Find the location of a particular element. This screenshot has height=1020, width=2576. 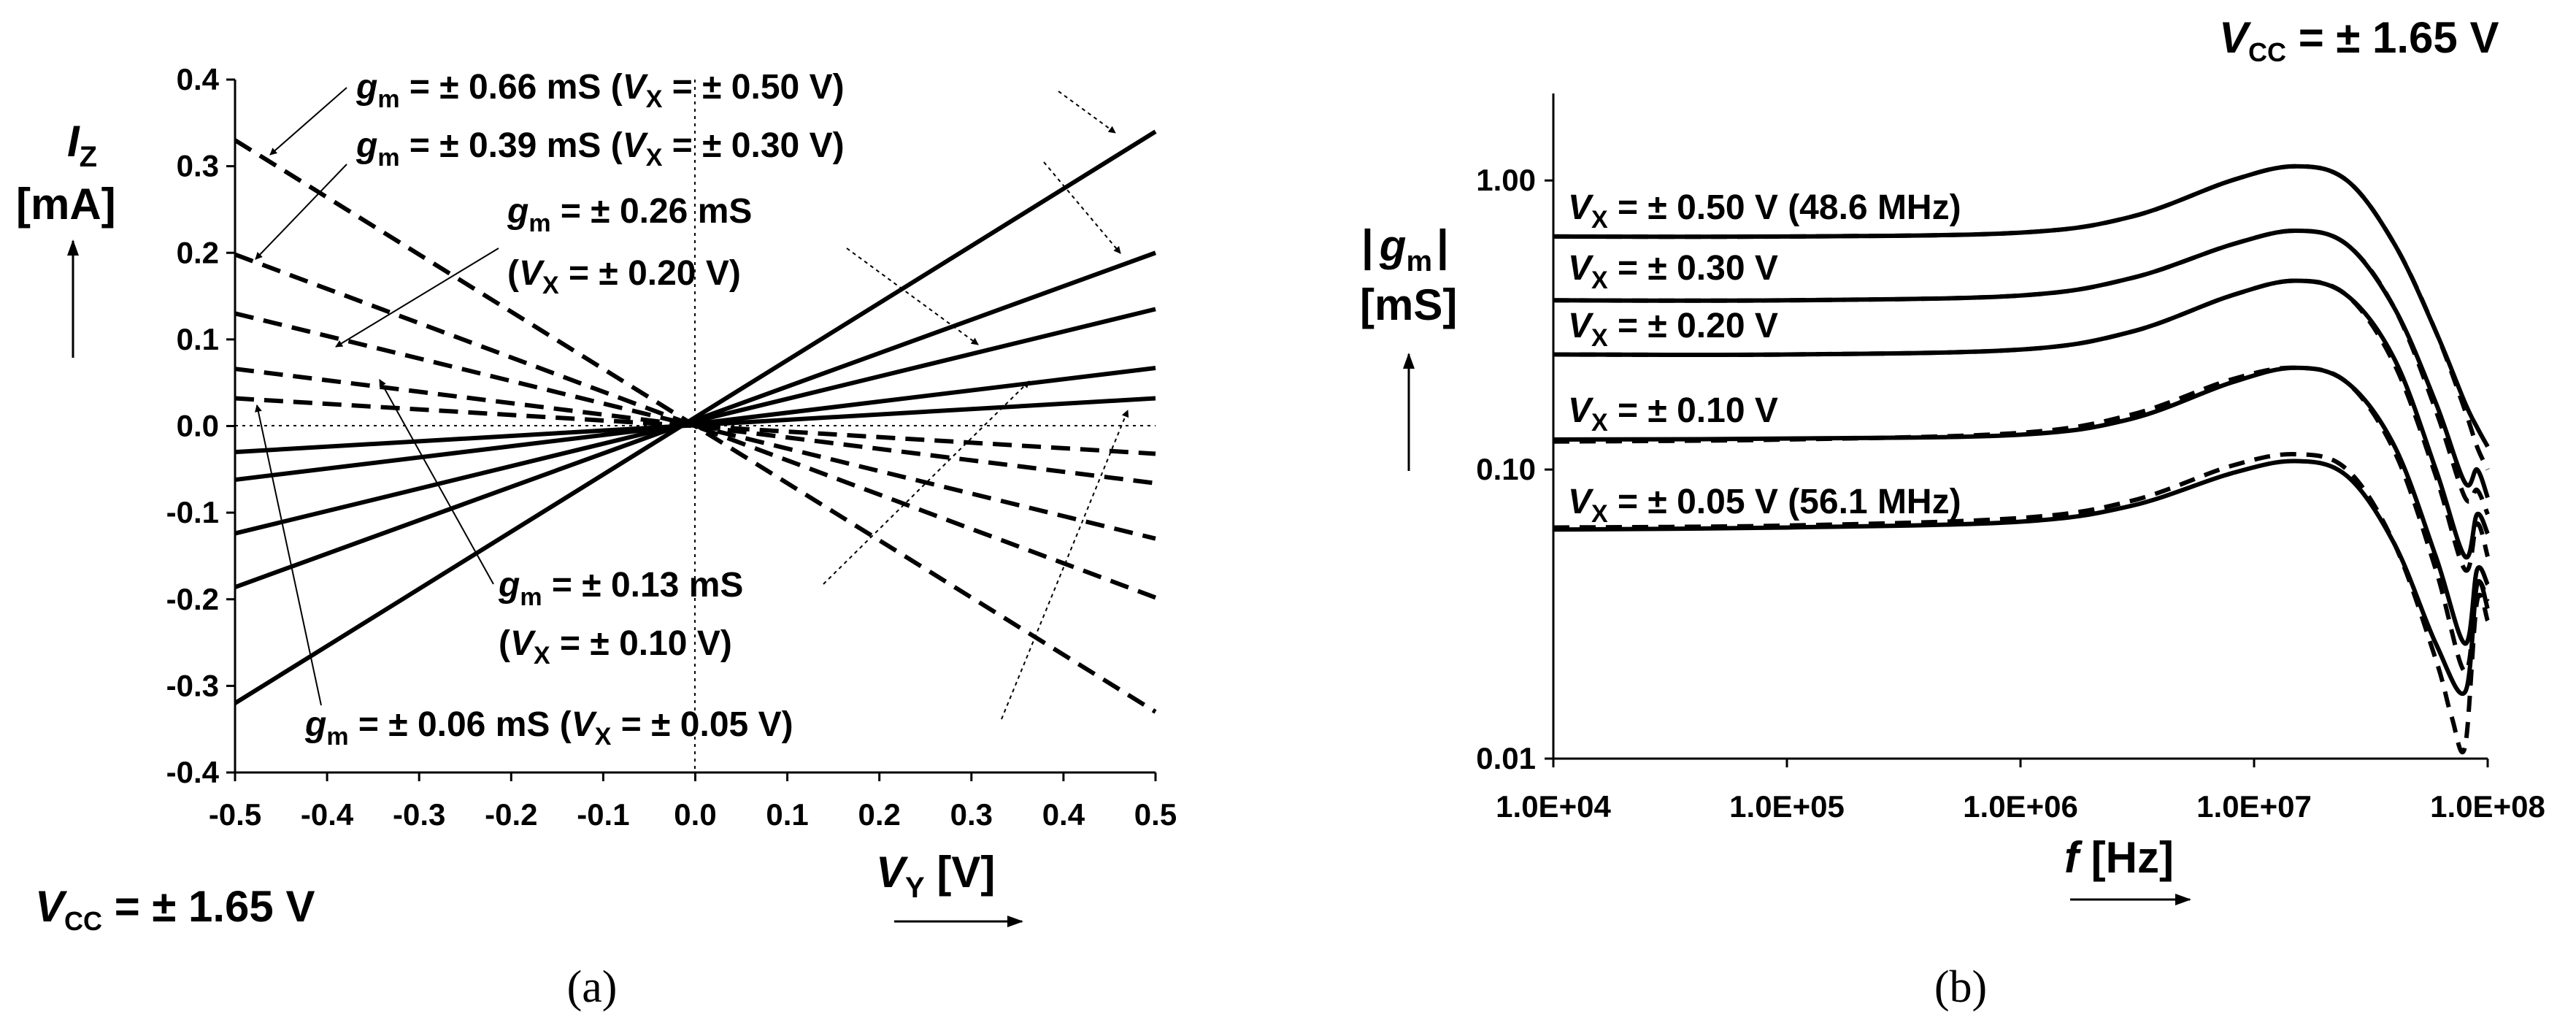

curve-label-030: VX = ± 0.30 V is located at coordinates (1673, 271).